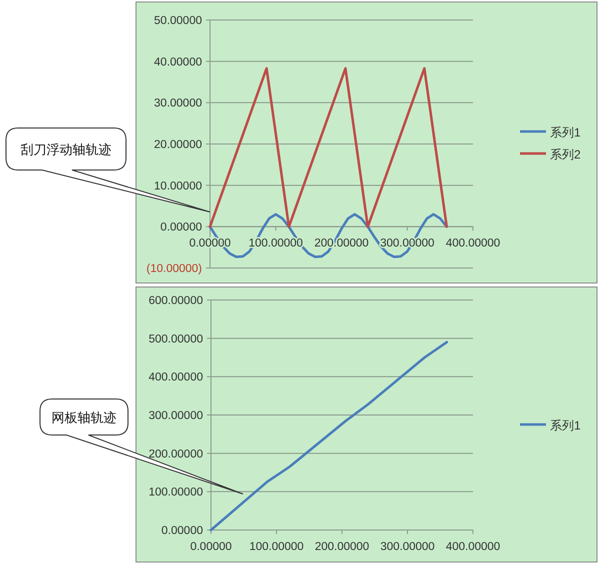 The width and height of the screenshot is (600, 564). I want to click on x-tick-label: 0.00000, so click(211, 547).